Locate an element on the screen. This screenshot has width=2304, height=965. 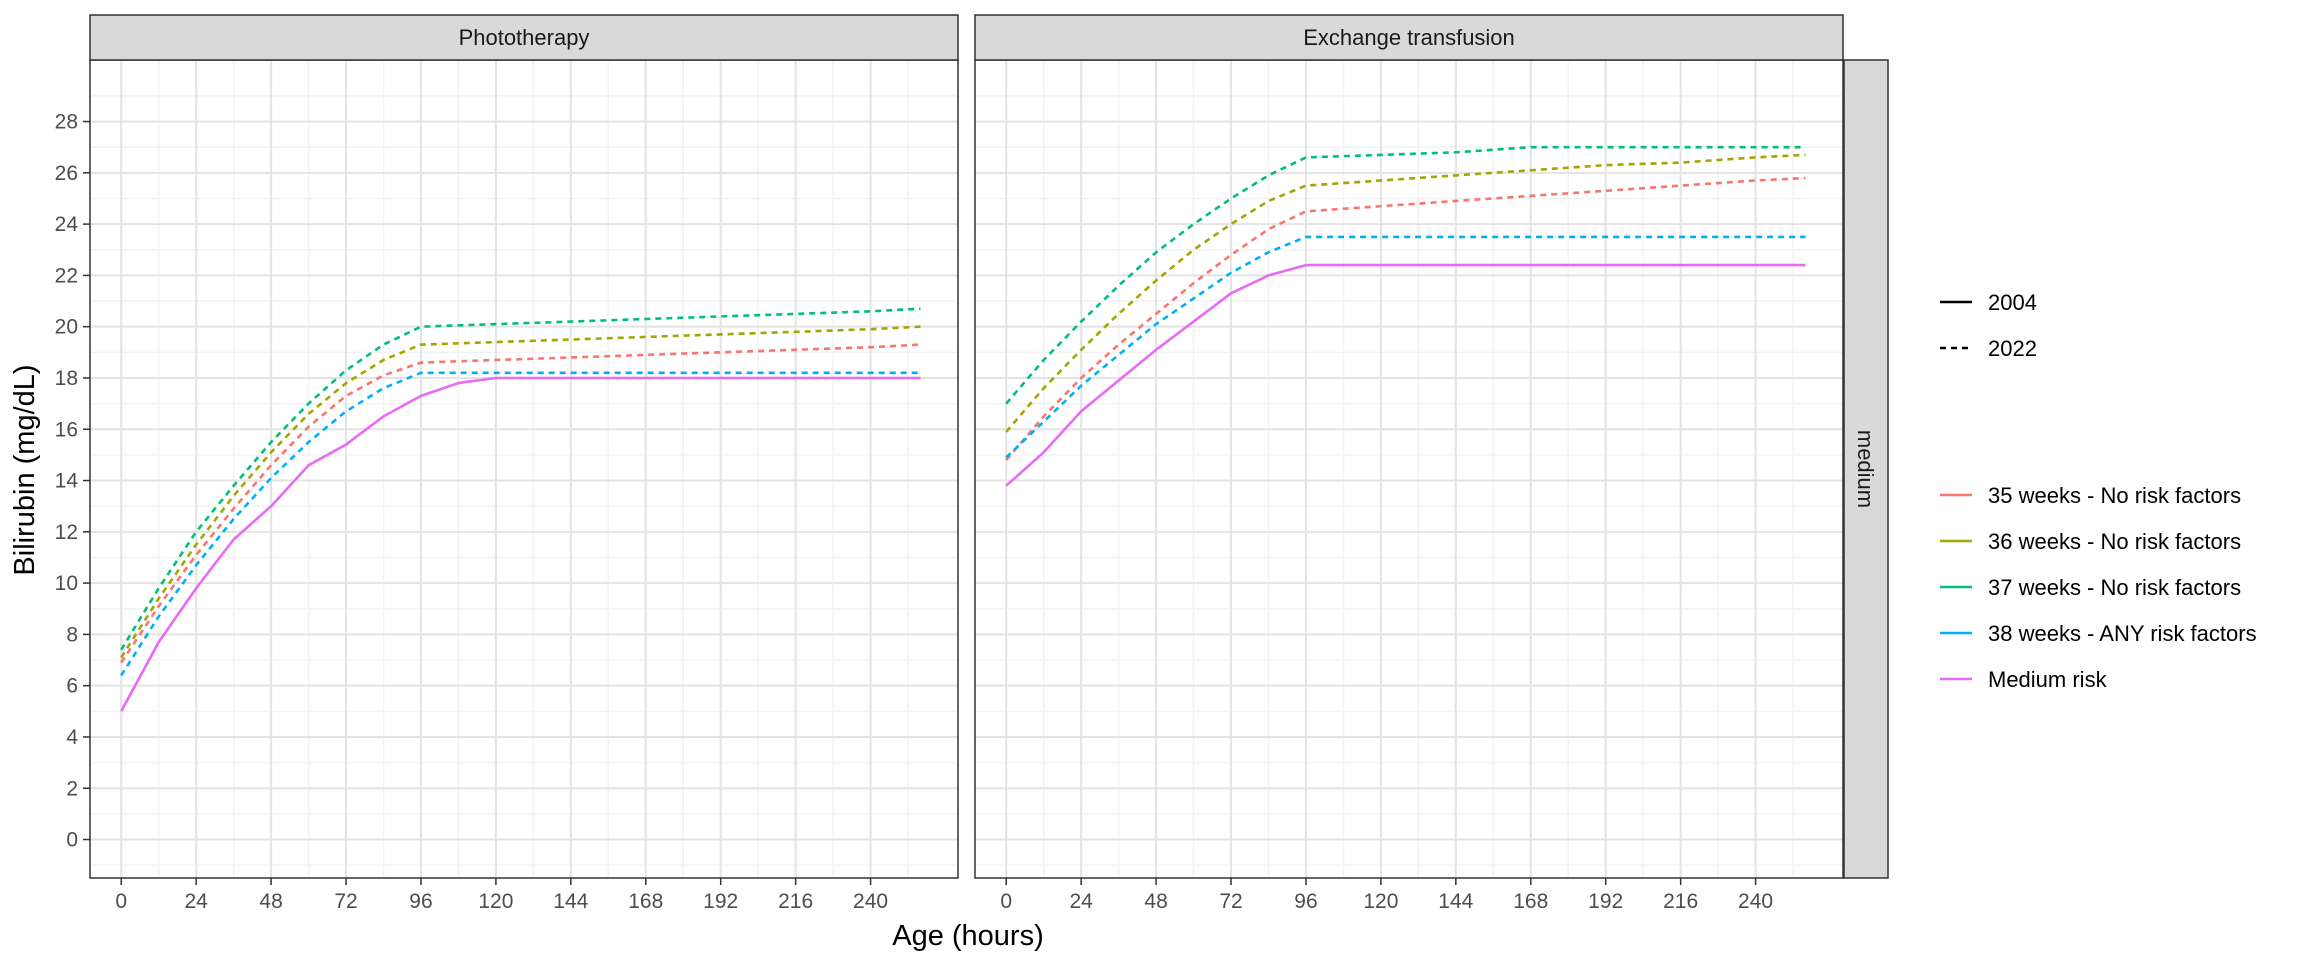
y-tick-label: 26 is located at coordinates (66, 173).